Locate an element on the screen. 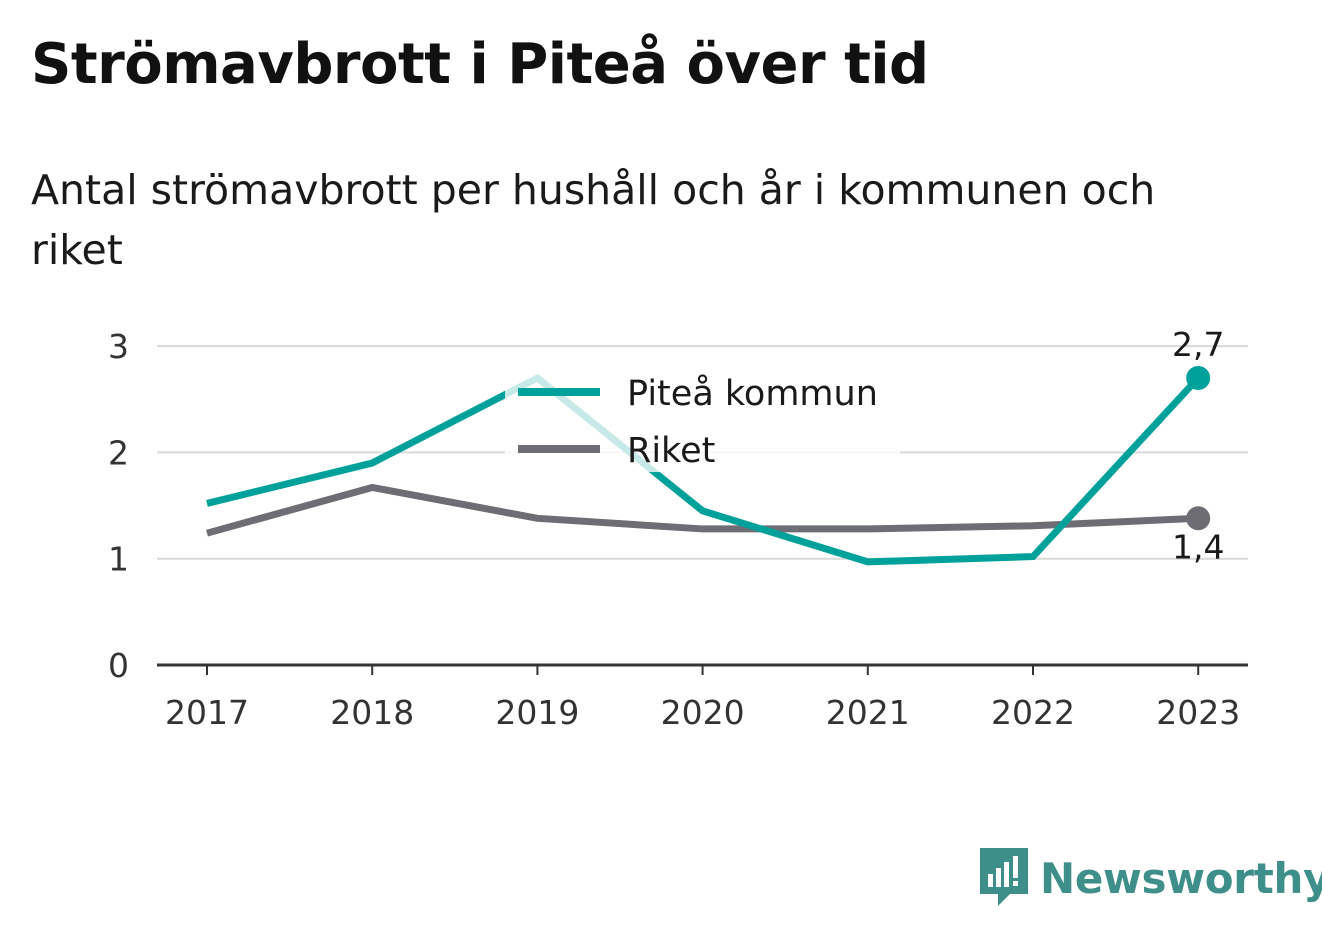 The width and height of the screenshot is (1322, 939). newsworthy-logo-icon is located at coordinates (1004, 877).